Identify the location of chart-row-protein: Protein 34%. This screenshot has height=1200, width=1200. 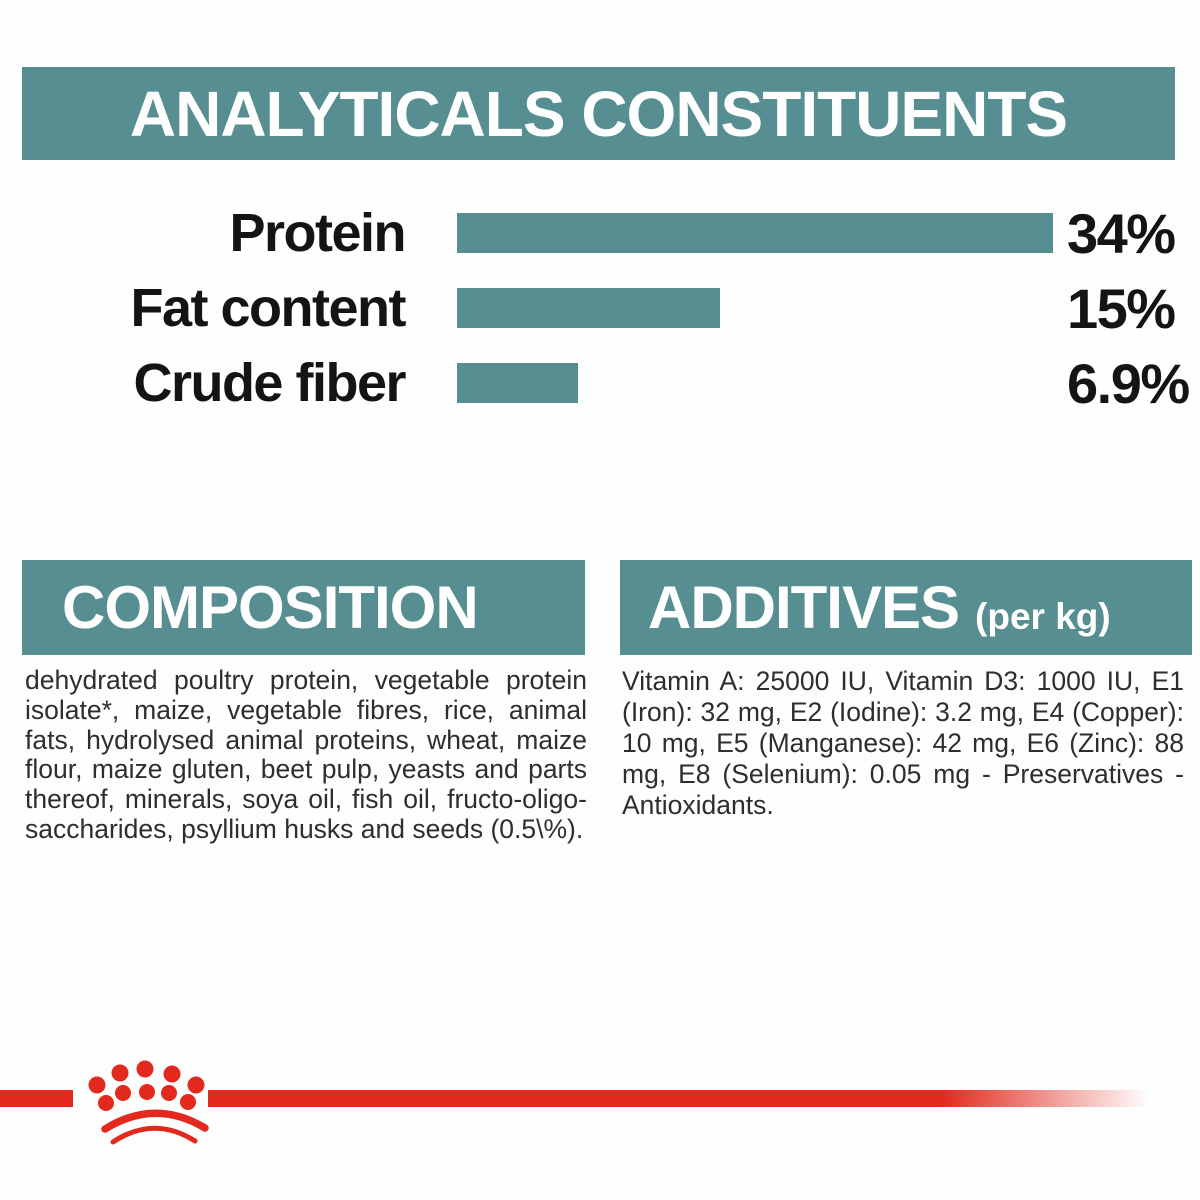
(588, 233).